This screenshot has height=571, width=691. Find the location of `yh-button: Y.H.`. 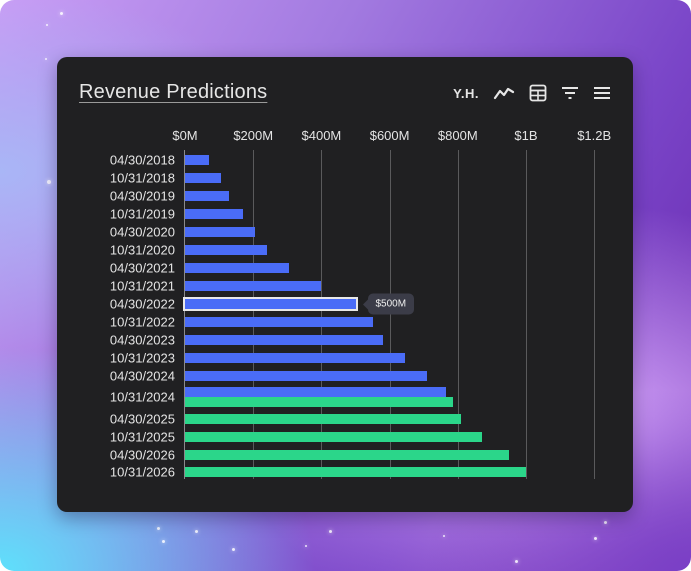

yh-button: Y.H. is located at coordinates (466, 93).